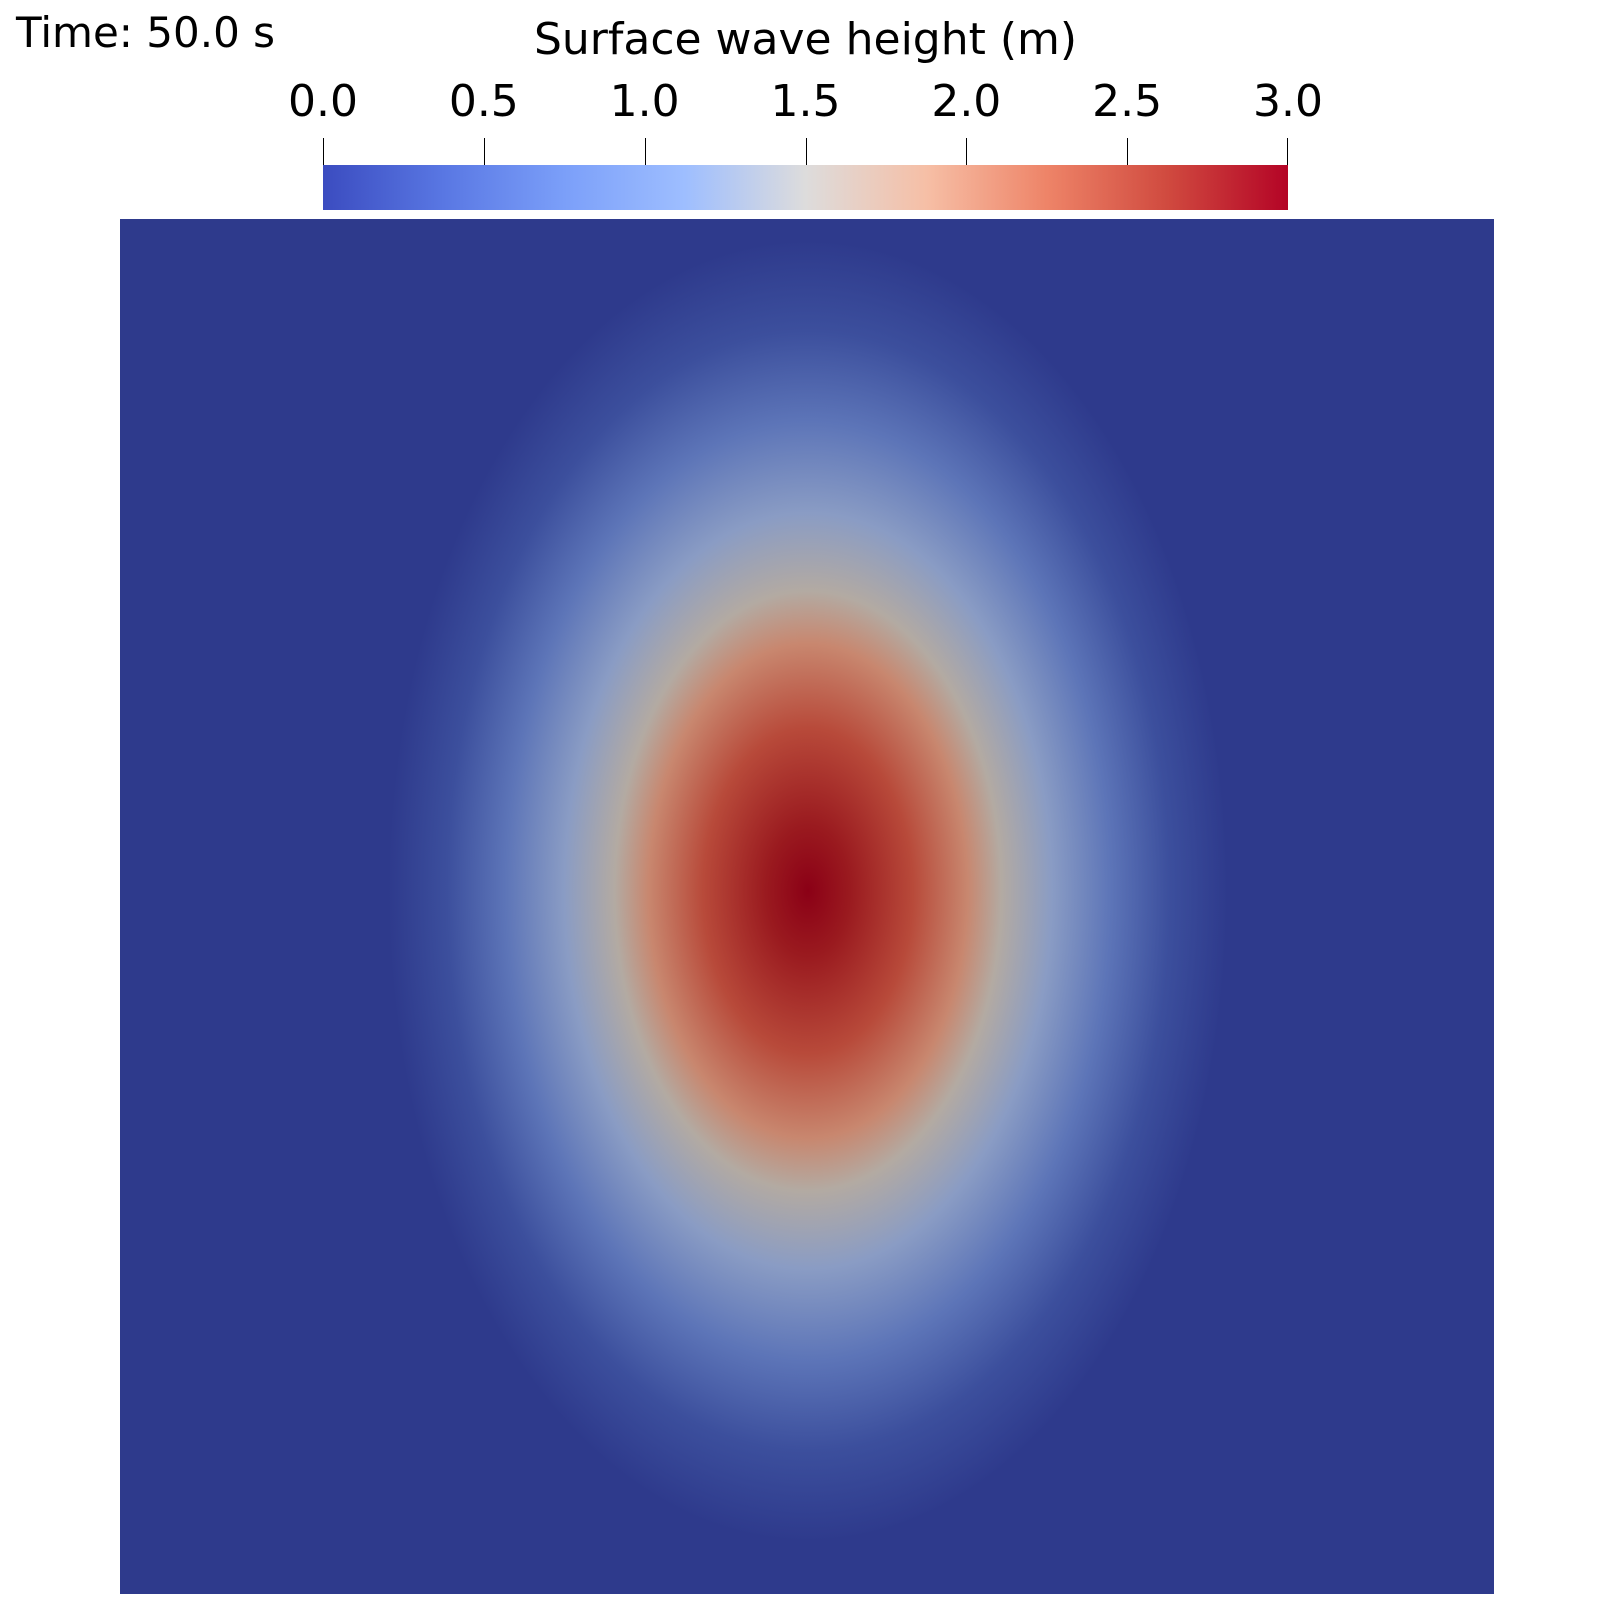 This screenshot has width=1606, height=1604. What do you see at coordinates (805, 101) in the screenshot?
I see `colorbar-tick-label: 1.5` at bounding box center [805, 101].